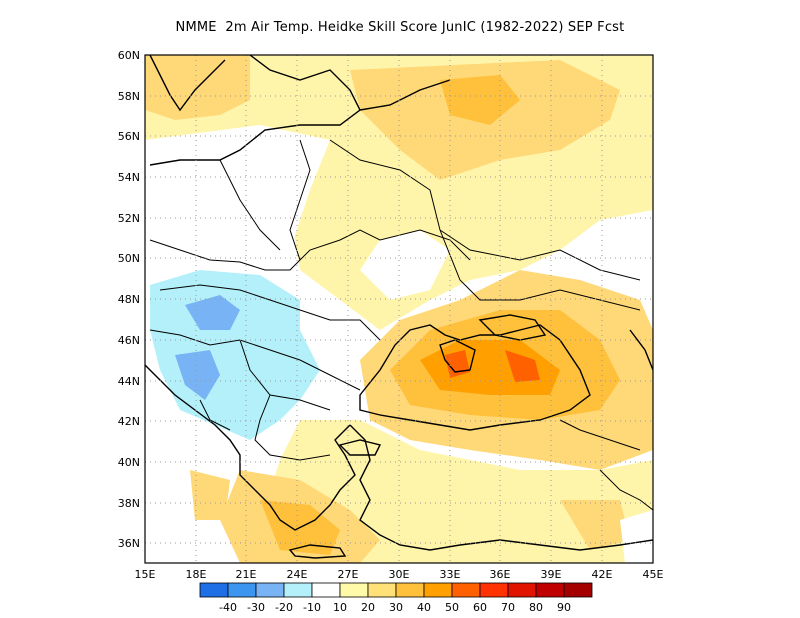  Describe the element at coordinates (200, 427) in the screenshot. I see `coast-adriatic` at that location.